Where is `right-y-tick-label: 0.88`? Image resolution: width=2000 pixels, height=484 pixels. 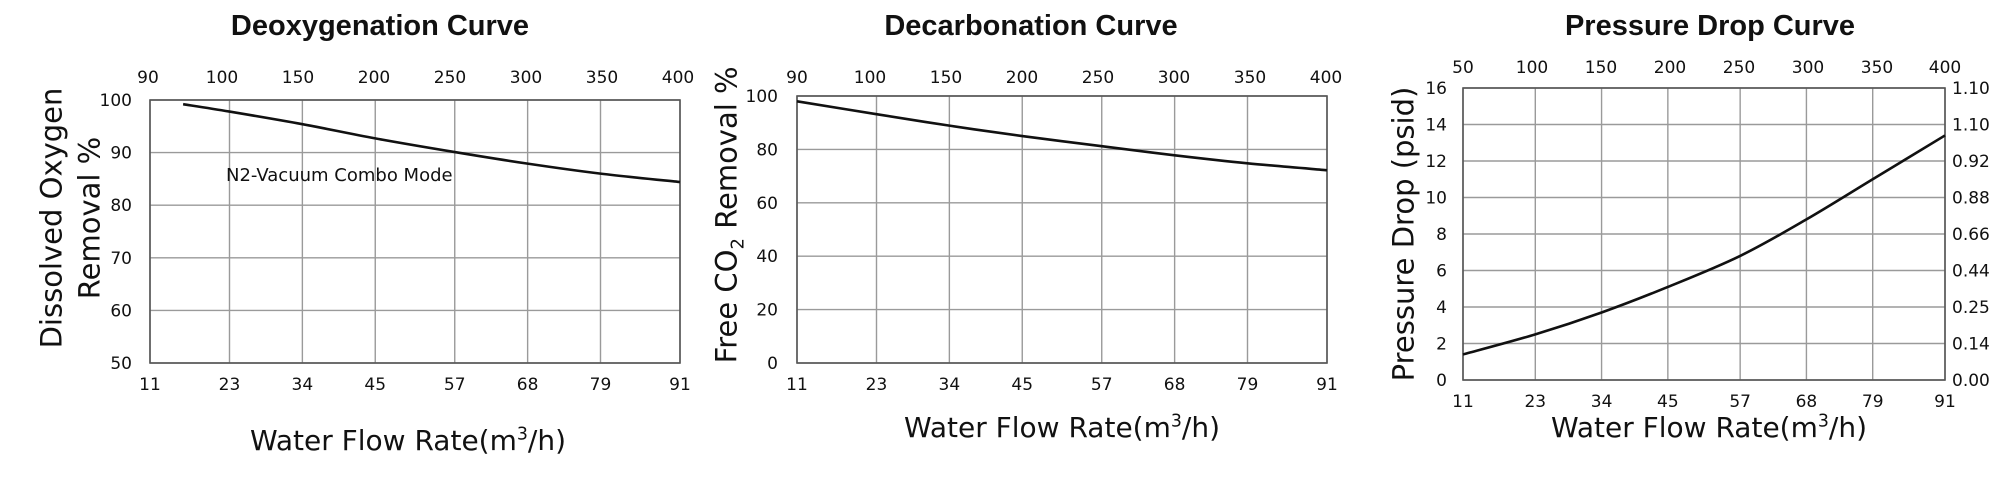 right-y-tick-label: 0.88 is located at coordinates (1971, 199).